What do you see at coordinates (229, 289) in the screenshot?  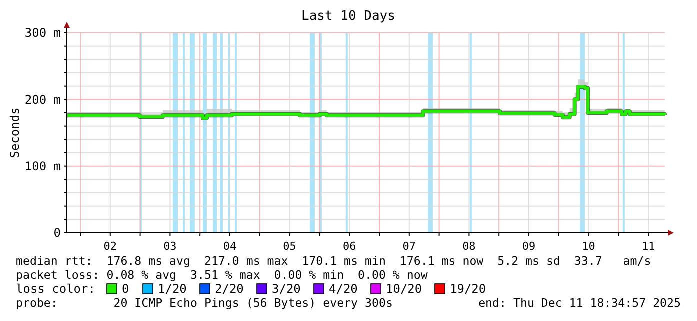 I see `legend-label: 2/20` at bounding box center [229, 289].